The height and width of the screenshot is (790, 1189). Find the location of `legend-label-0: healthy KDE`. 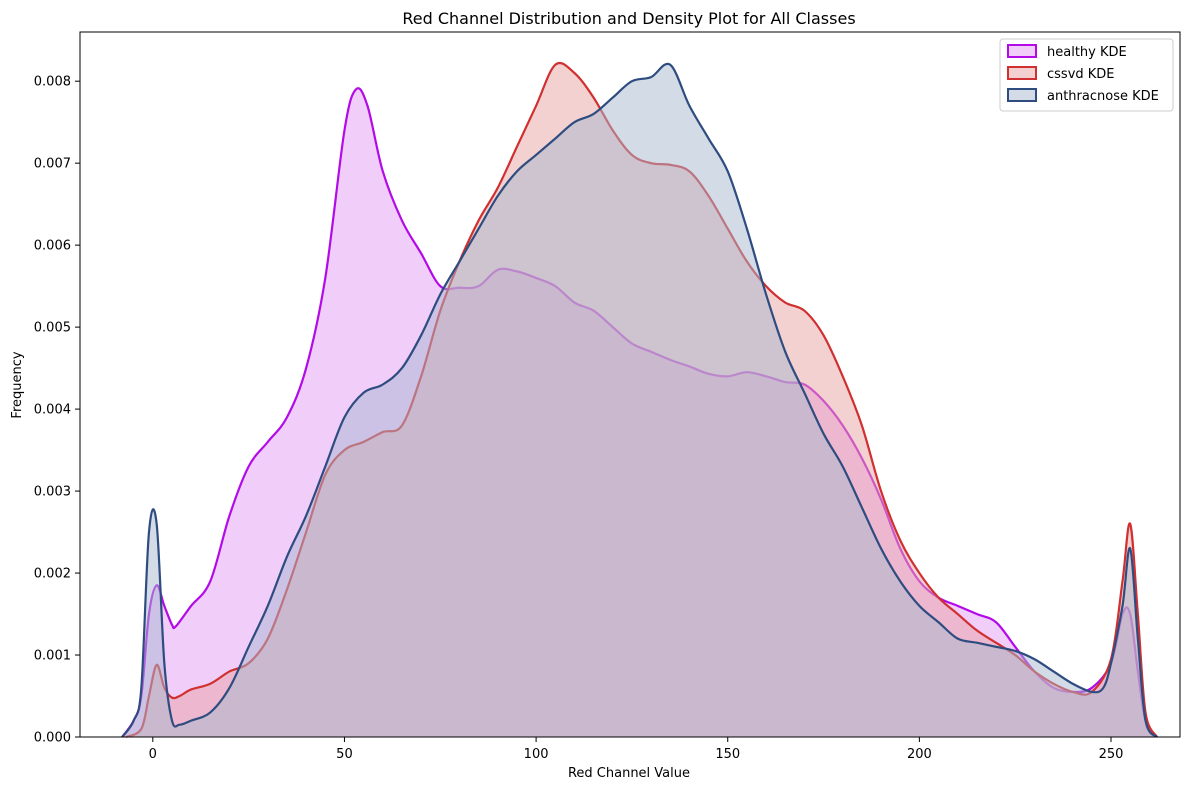

legend-label-0: healthy KDE is located at coordinates (1087, 52).